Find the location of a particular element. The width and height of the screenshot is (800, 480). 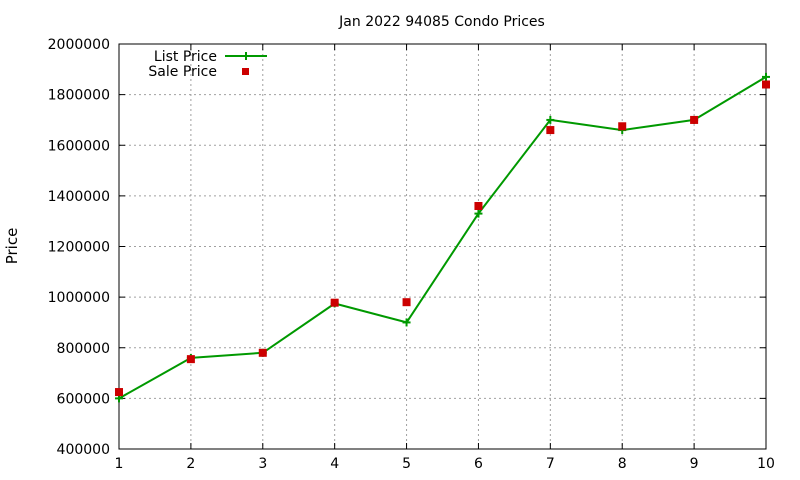

legend-marker-list-price is located at coordinates (246, 56).